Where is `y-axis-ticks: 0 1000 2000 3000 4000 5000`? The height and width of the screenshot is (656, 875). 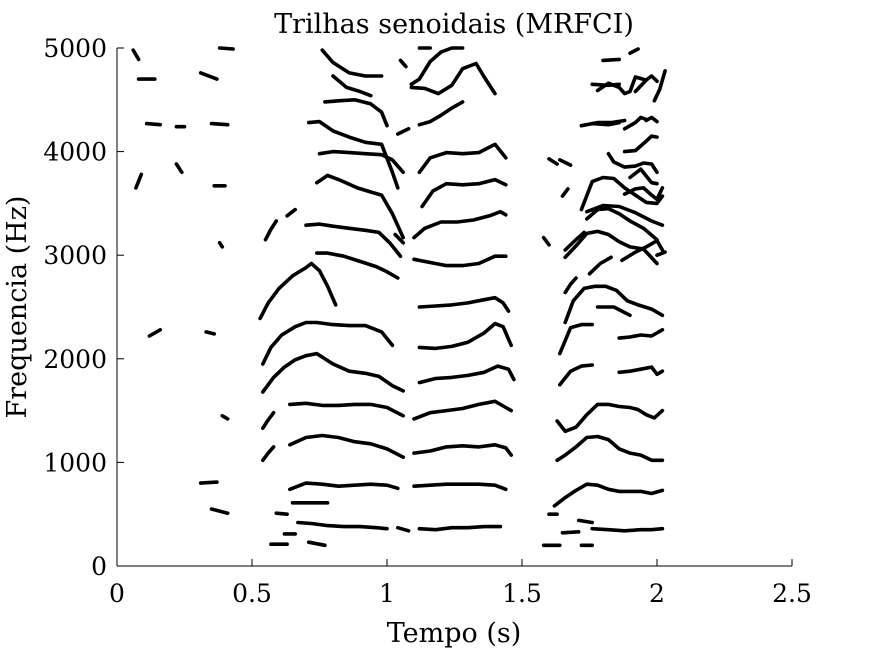 y-axis-ticks: 0 1000 2000 3000 4000 5000 is located at coordinates (83, 307).